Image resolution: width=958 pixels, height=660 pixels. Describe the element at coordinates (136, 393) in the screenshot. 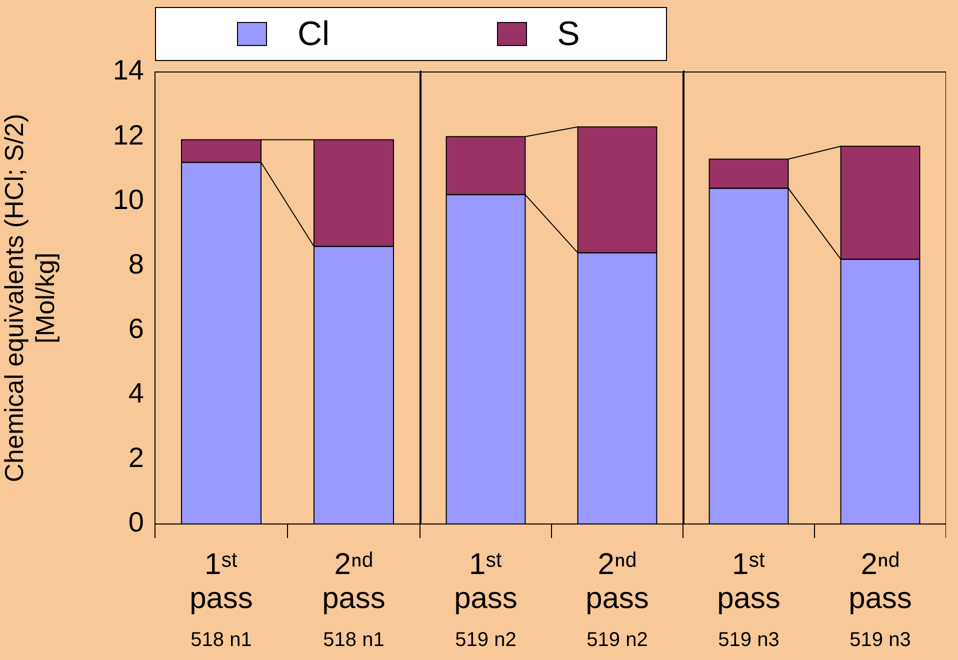

I see `y-tick-label: 4` at that location.